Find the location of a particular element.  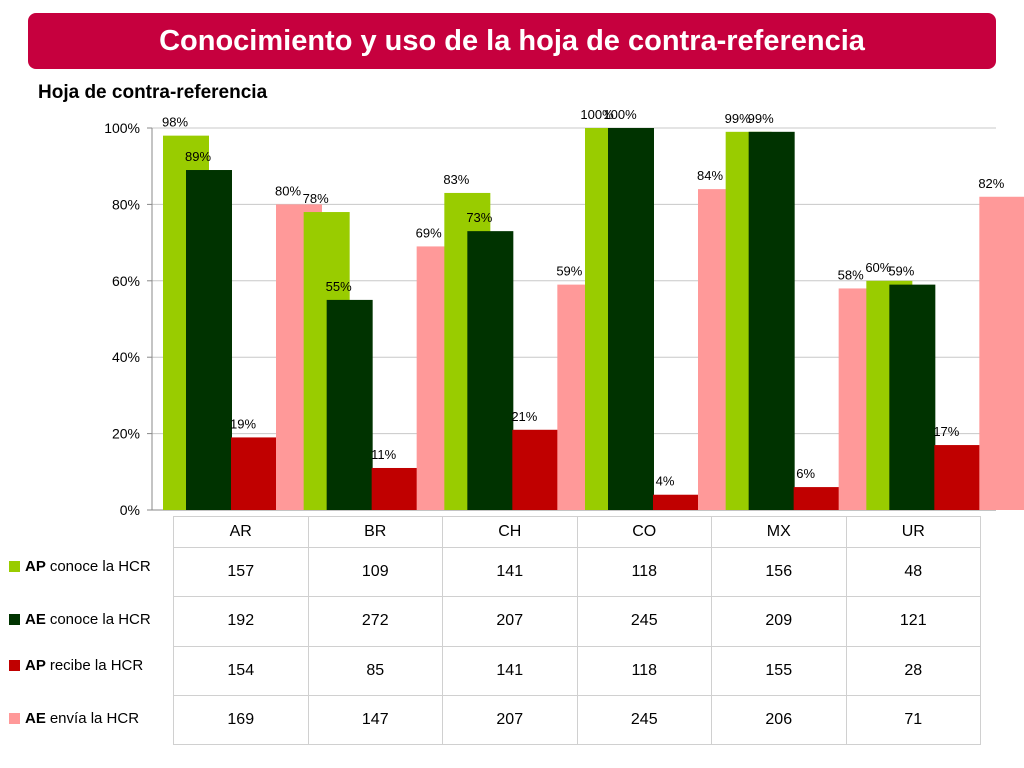

legend-item: AE conoce la HCR is located at coordinates (80, 619).